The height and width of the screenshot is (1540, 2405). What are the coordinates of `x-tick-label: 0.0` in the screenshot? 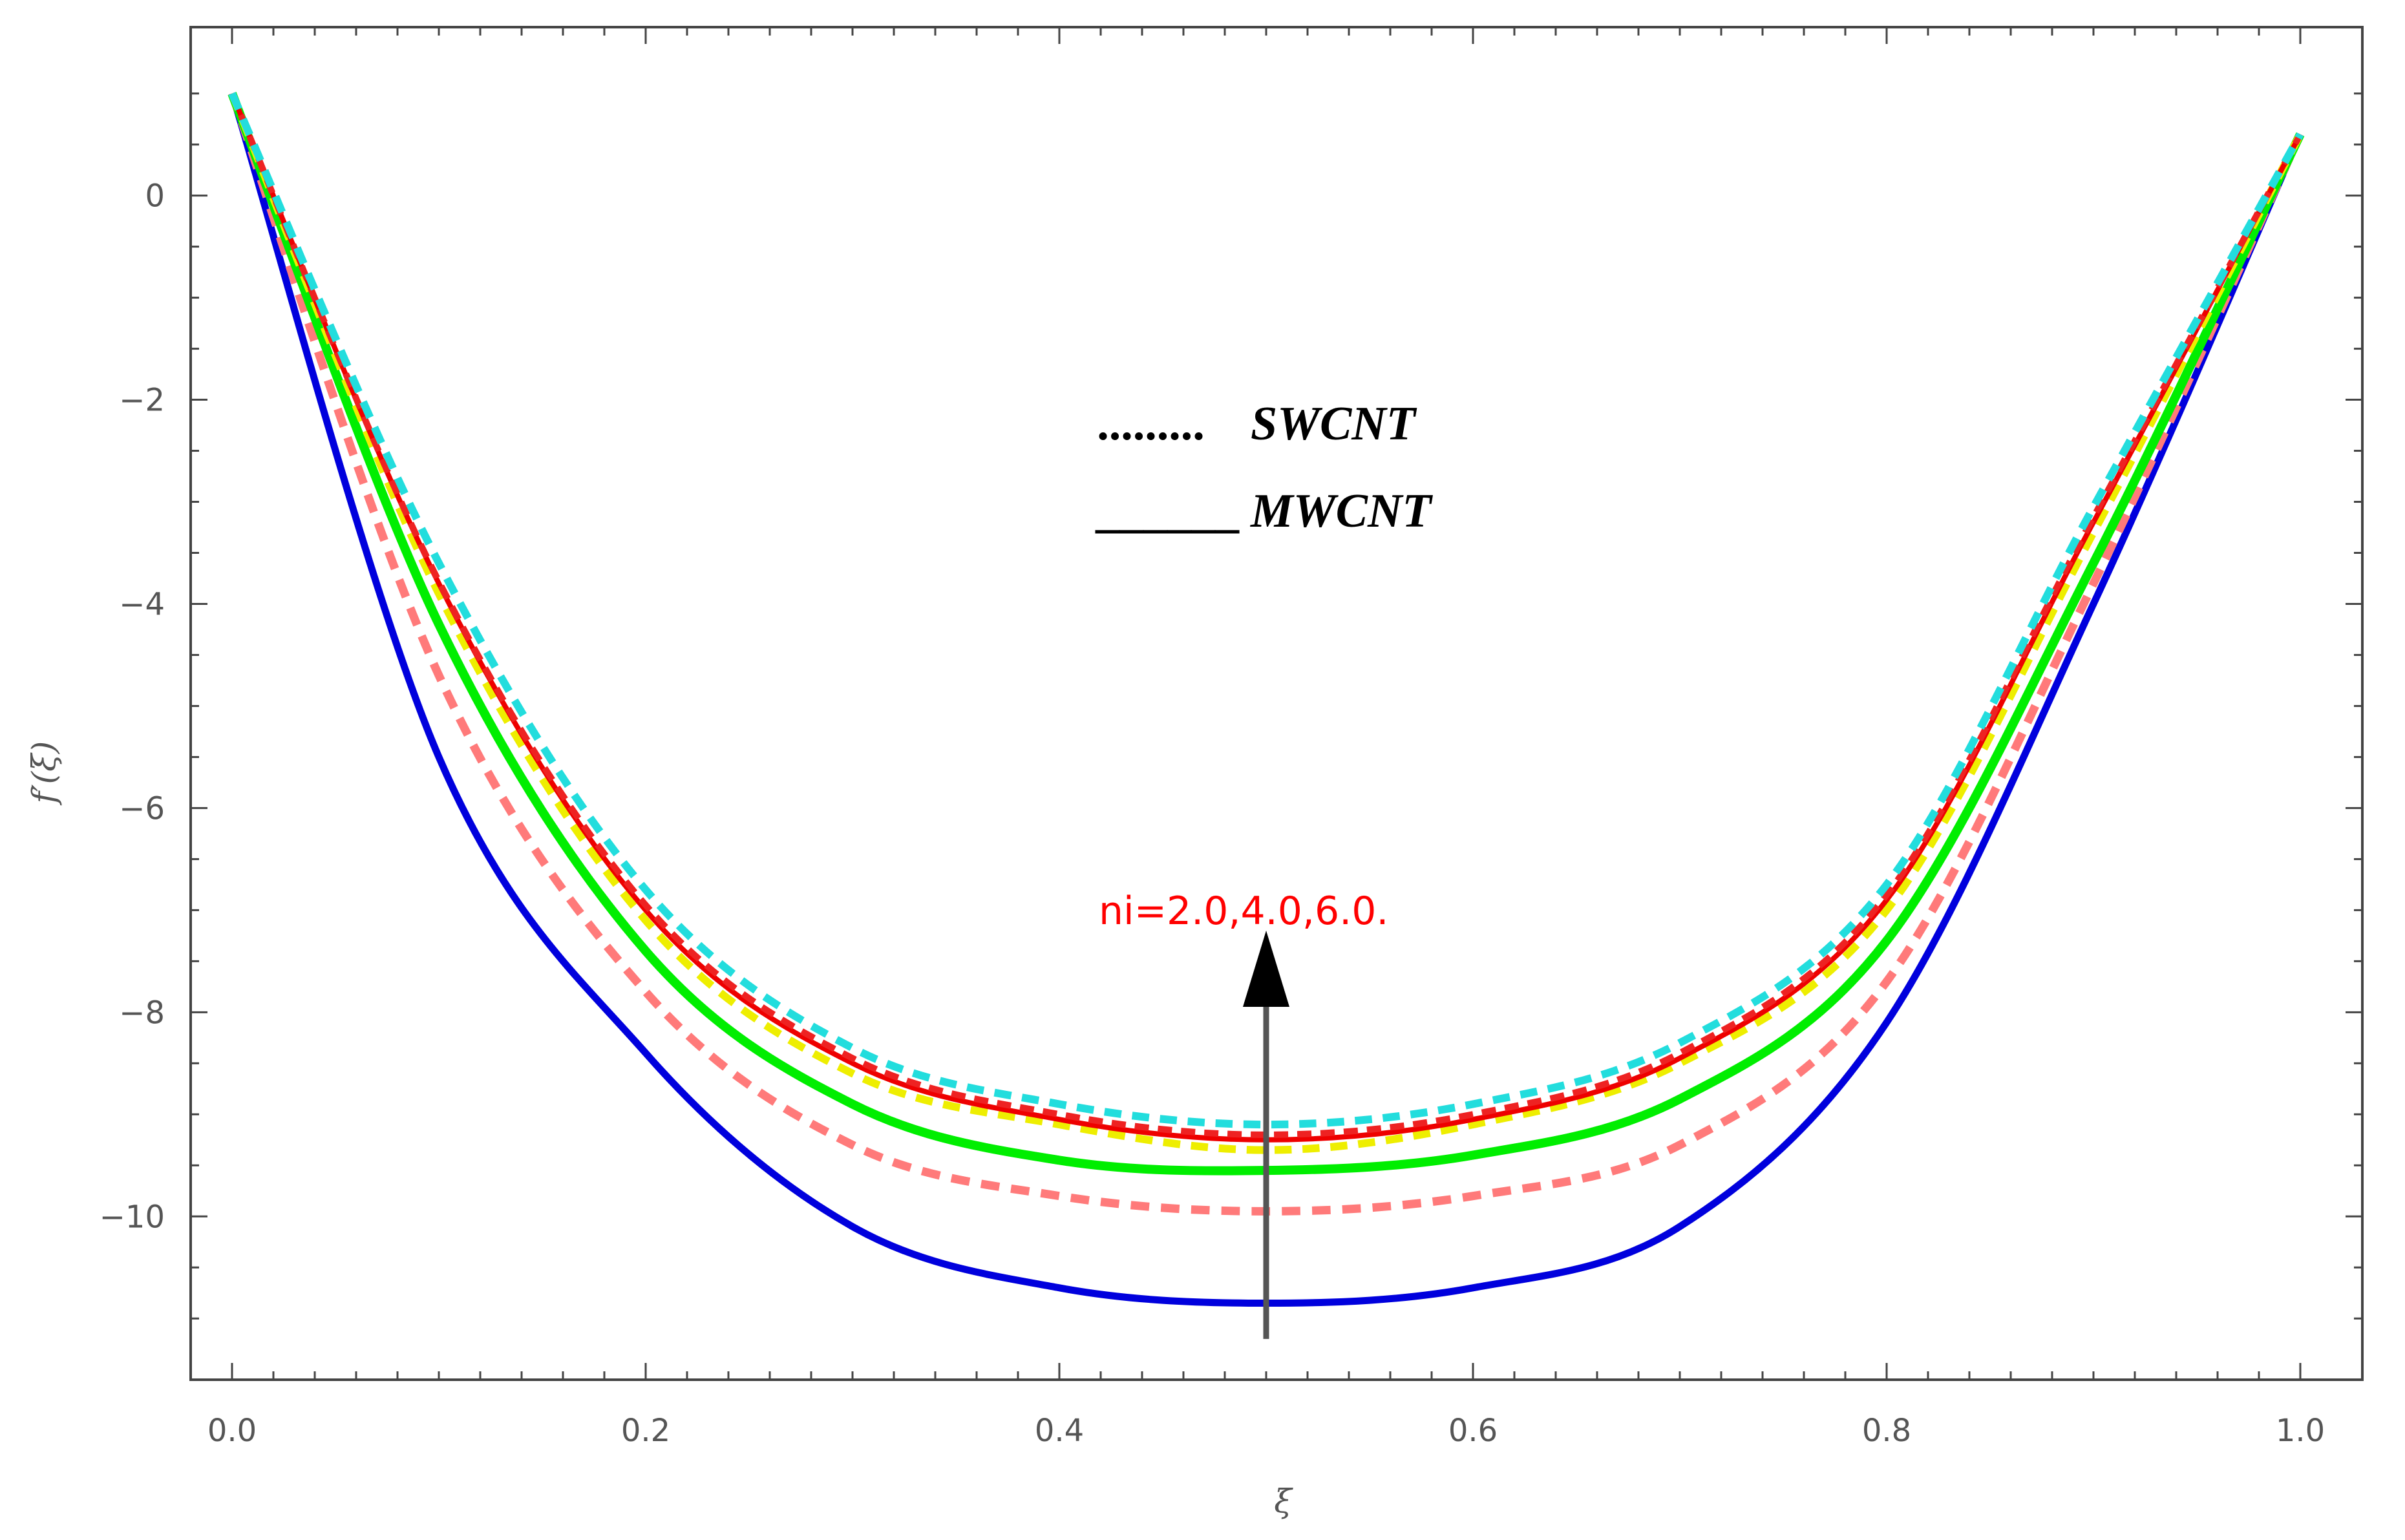 It's located at (232, 1431).